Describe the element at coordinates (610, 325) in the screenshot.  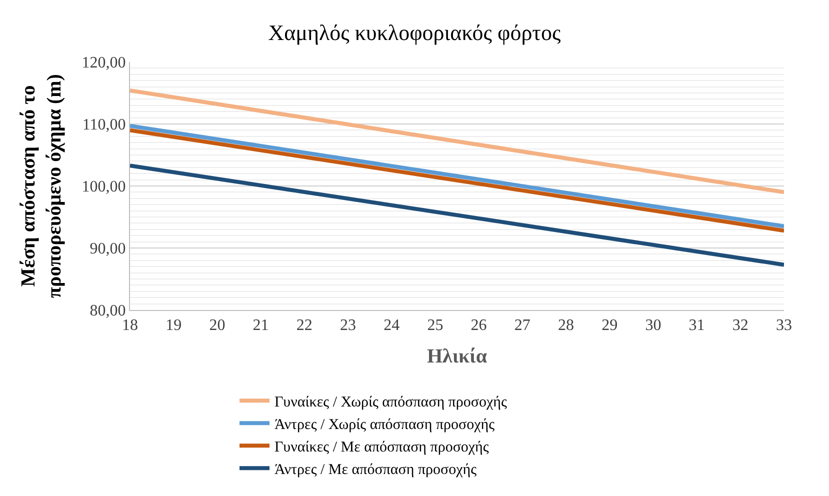
I see `x-tick-label: 29` at that location.